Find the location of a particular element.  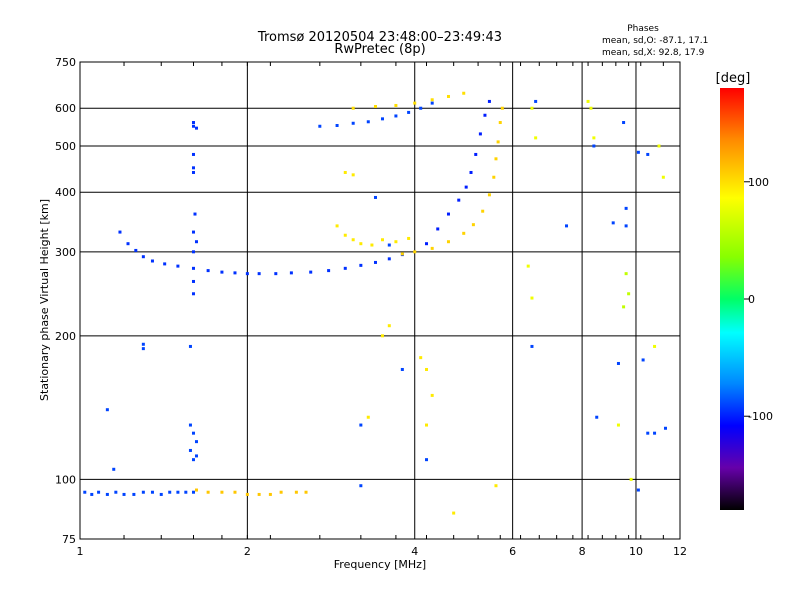

colorbar-tick-label: 100 is located at coordinates (758, 182).